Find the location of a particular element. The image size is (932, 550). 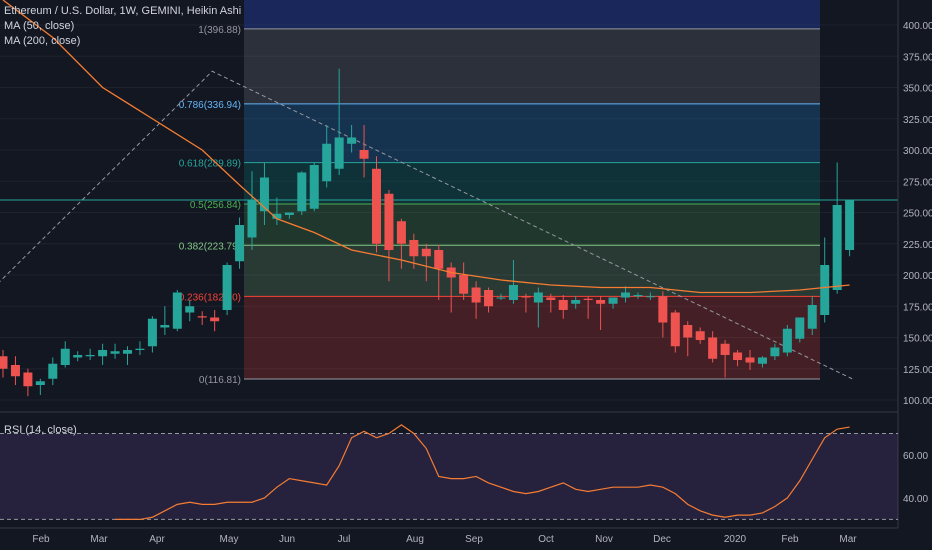

fib-label-4: 0.382(223.79) is located at coordinates (210, 246).